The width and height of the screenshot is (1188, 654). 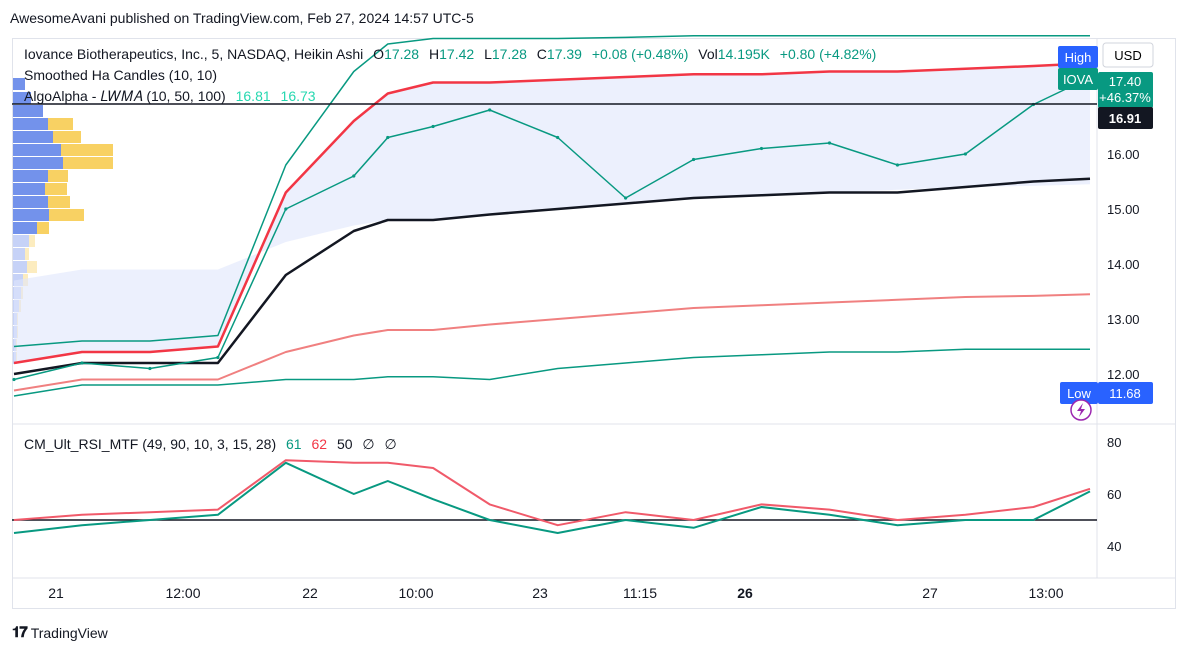 What do you see at coordinates (552, 342) in the screenshot?
I see `series-line-lower-band` at bounding box center [552, 342].